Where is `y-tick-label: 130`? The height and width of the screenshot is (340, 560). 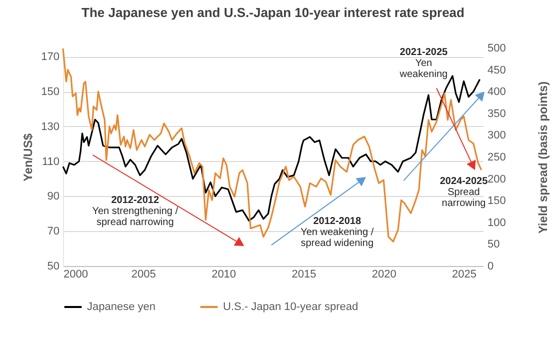 y-tick-label: 130 is located at coordinates (50, 126).